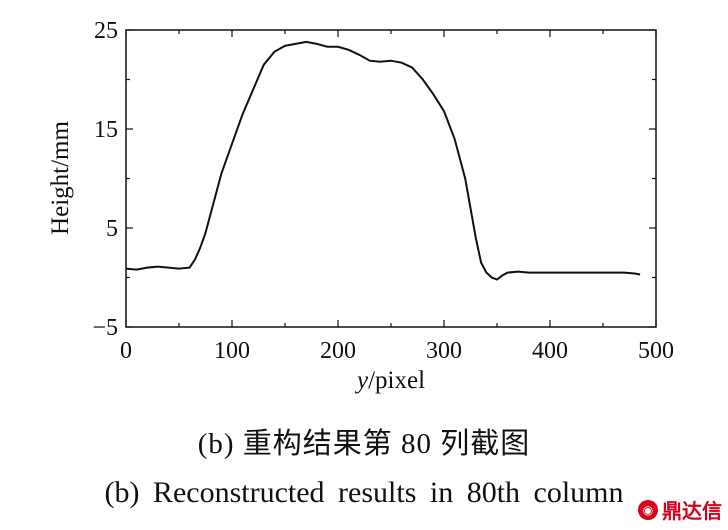 Image resolution: width=728 pixels, height=530 pixels. Describe the element at coordinates (232, 351) in the screenshot. I see `x-tick-label: 100` at that location.